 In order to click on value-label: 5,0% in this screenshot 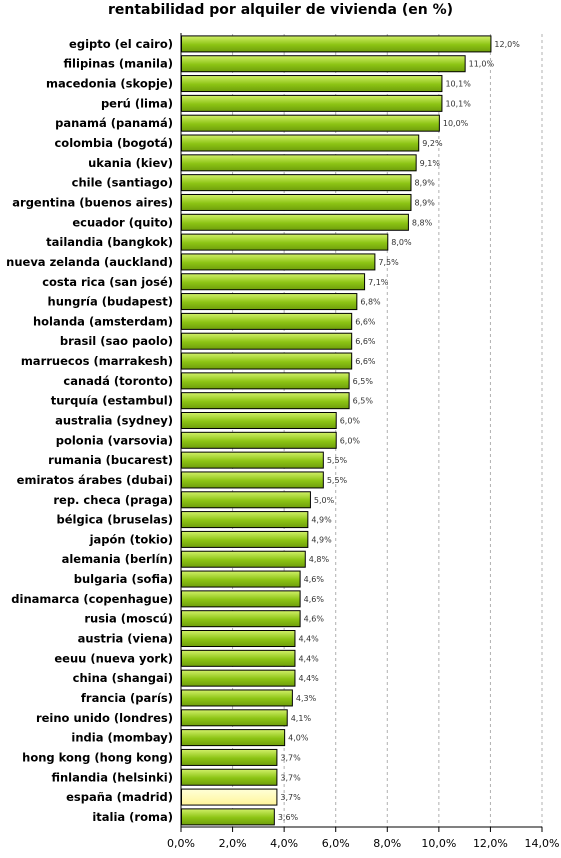, I will do `click(324, 500)`.